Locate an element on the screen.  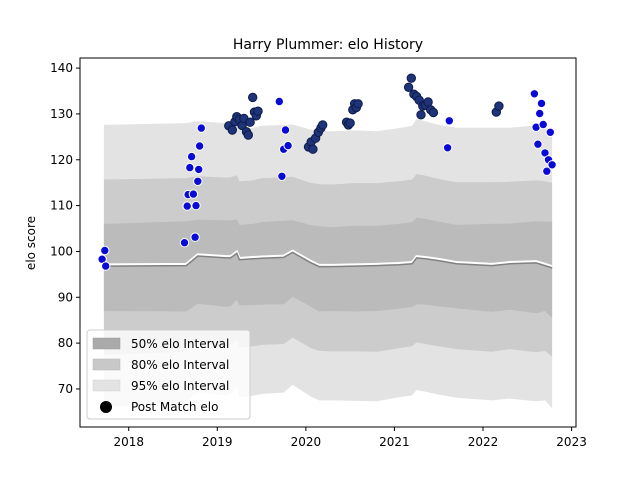
median-glow is located at coordinates (328, 258).